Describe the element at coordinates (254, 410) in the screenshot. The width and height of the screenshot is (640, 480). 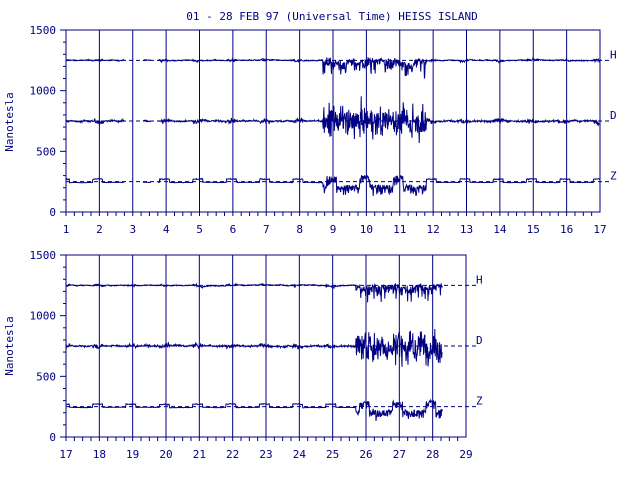
I see `panel-2-trace-Z` at that location.